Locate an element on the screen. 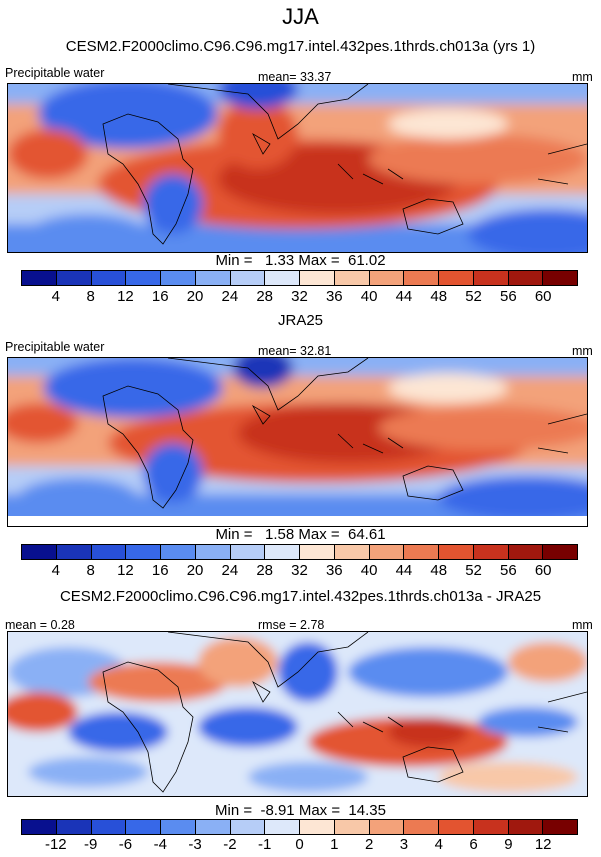 This screenshot has width=601, height=857. panel-3-minmax: Min = -8.91 Max = 14.35 is located at coordinates (300, 810).